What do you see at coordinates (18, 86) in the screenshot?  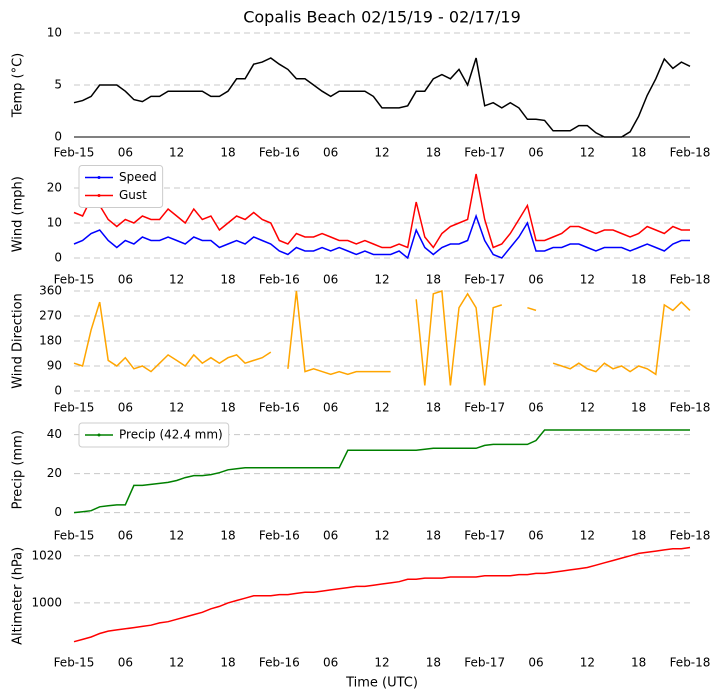 I see `y-axis-label: Temp (°C)` at bounding box center [18, 86].